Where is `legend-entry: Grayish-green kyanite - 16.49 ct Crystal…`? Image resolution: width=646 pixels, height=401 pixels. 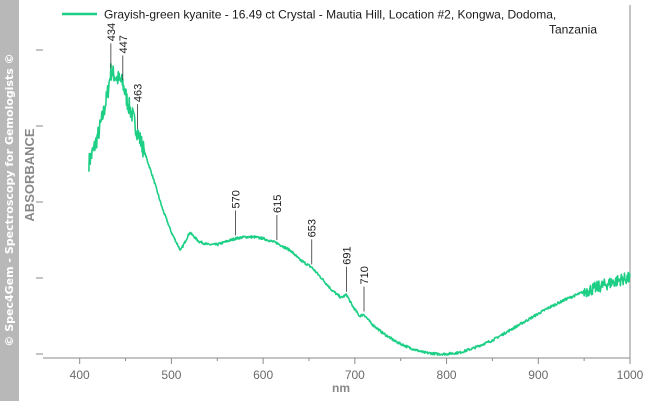 legend-entry: Grayish-green kyanite - 16.49 ct Crystal… is located at coordinates (330, 15).